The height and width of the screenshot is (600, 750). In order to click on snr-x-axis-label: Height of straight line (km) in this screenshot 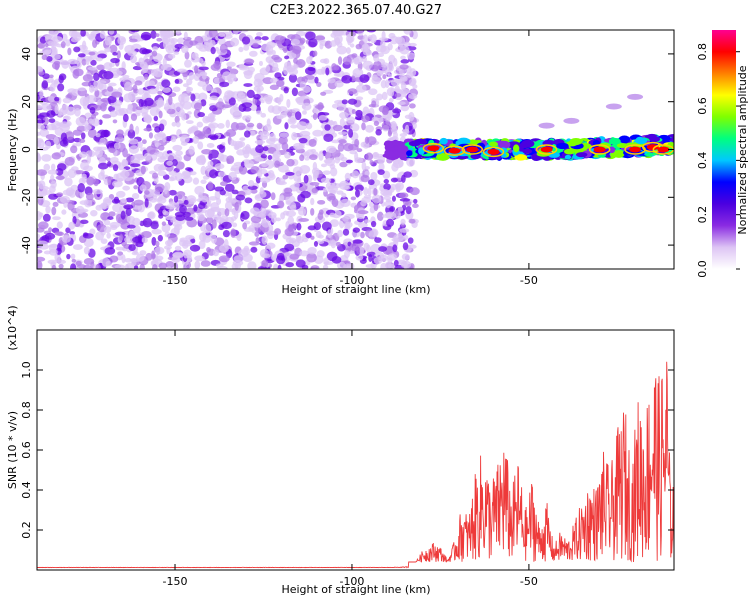, I will do `click(355, 589)`.